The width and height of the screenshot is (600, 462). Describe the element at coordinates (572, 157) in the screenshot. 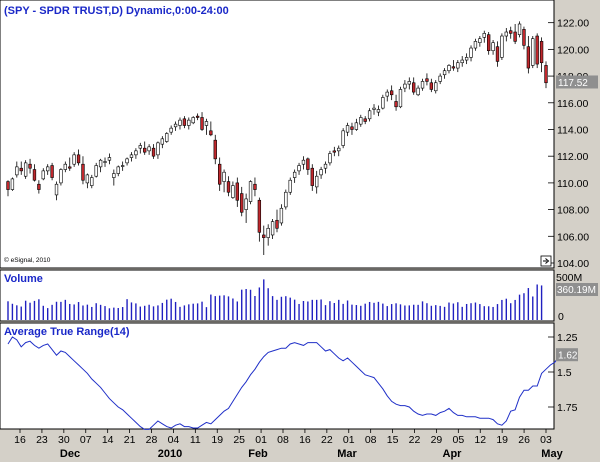

I see `price-tick-label: 112.00` at that location.